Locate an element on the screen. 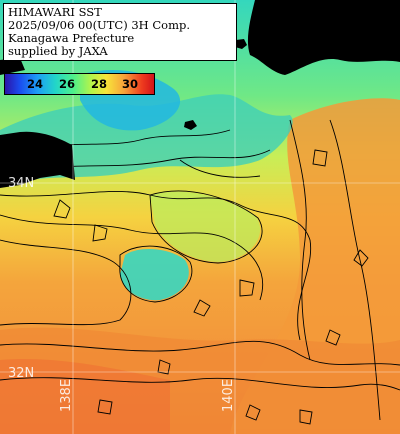 The height and width of the screenshot is (434, 400). colorbar-tick-24: 24 is located at coordinates (35, 84).